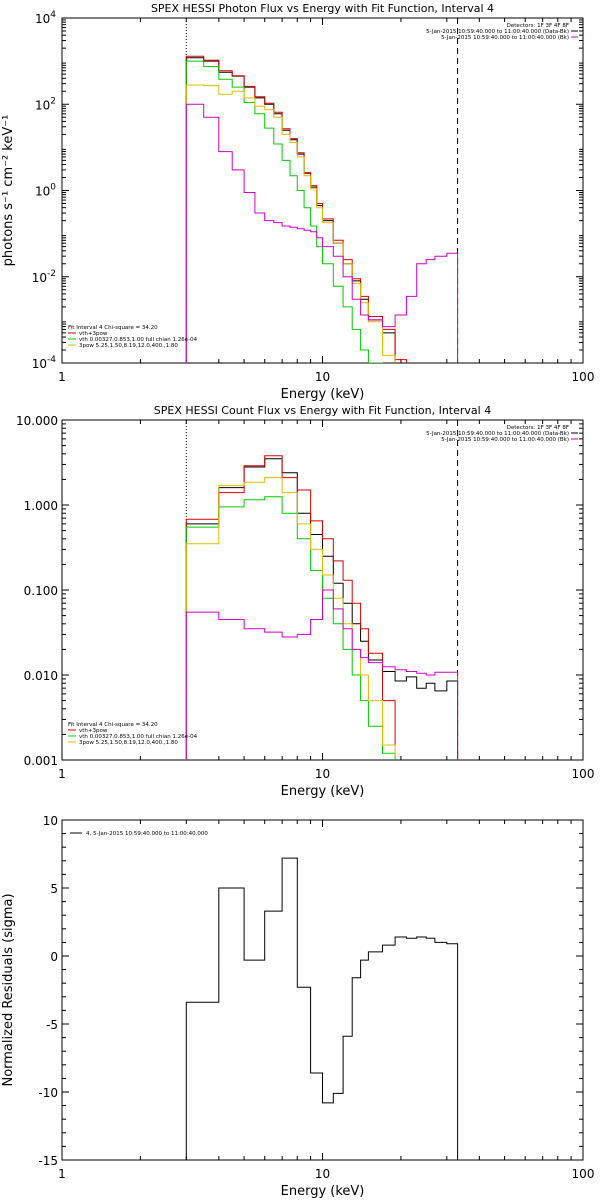  I want to click on y-axis-label: Normalized Residuals (sigma), so click(8, 989).